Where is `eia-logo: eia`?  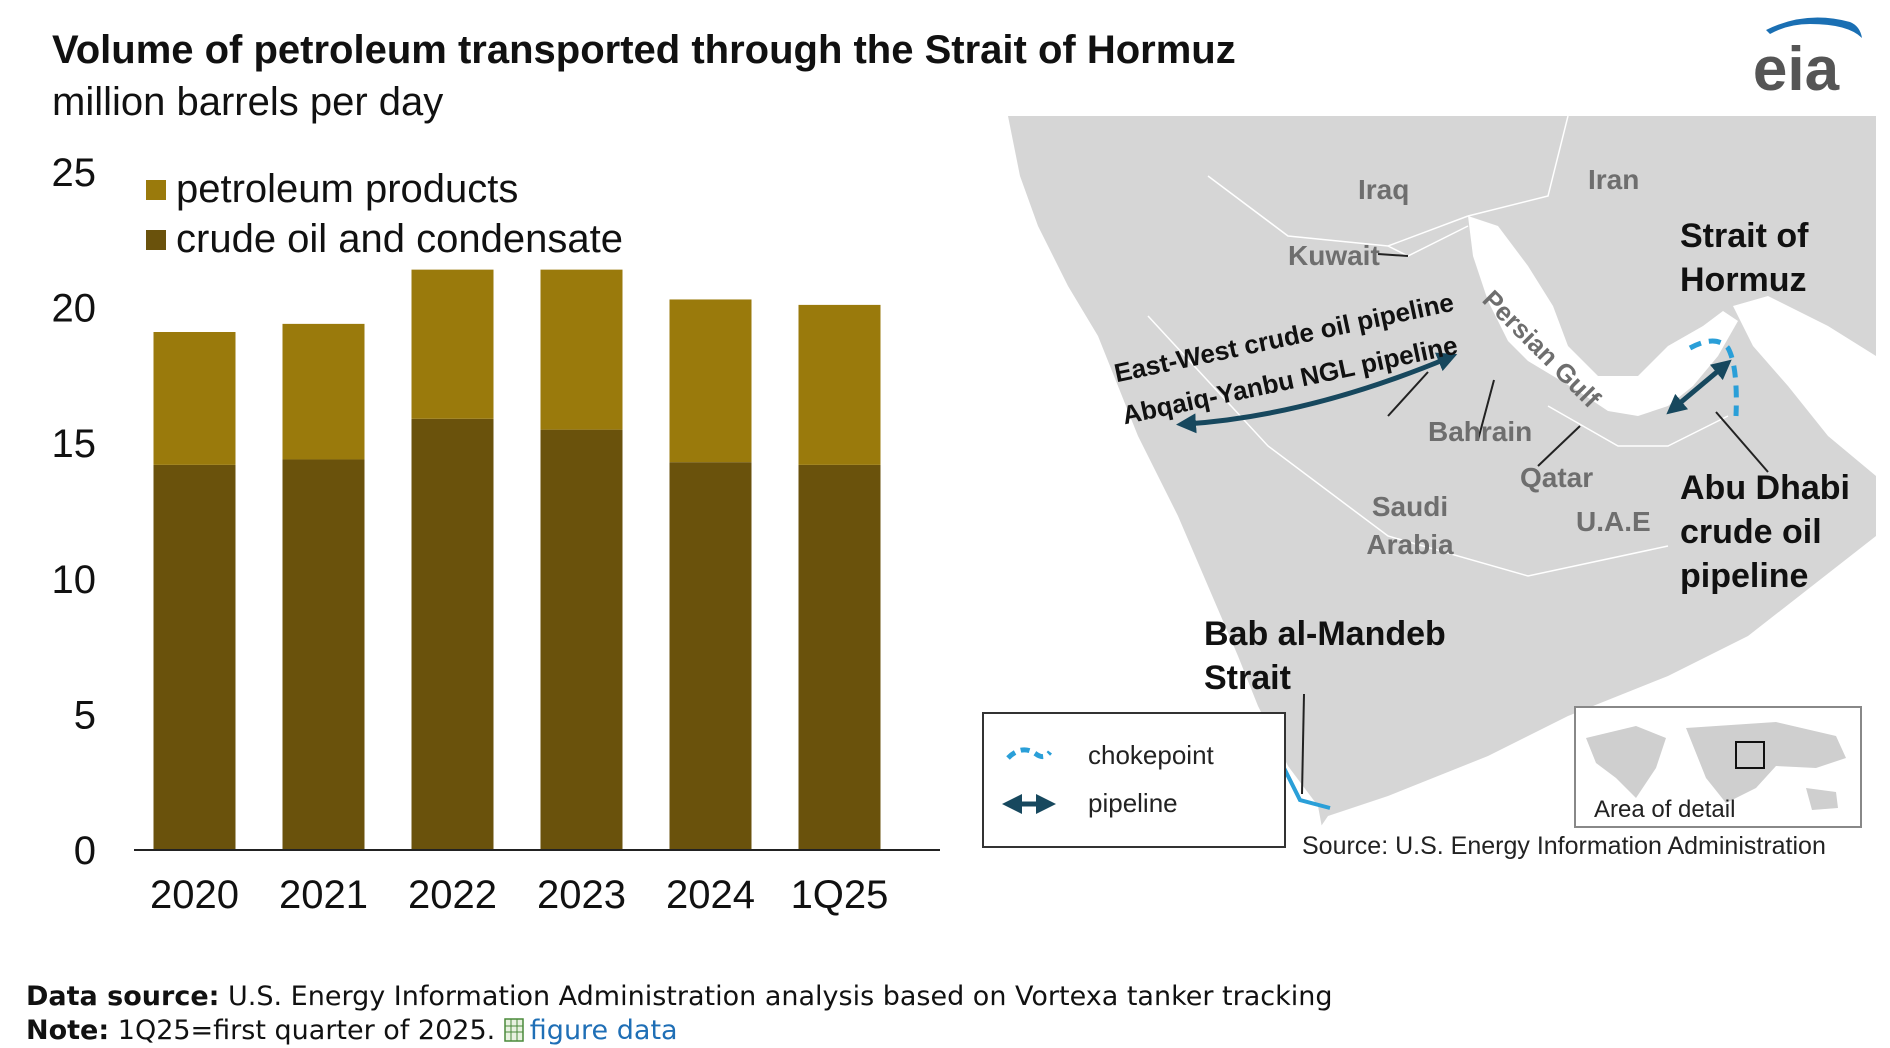
eia-logo: eia is located at coordinates (1807, 60).